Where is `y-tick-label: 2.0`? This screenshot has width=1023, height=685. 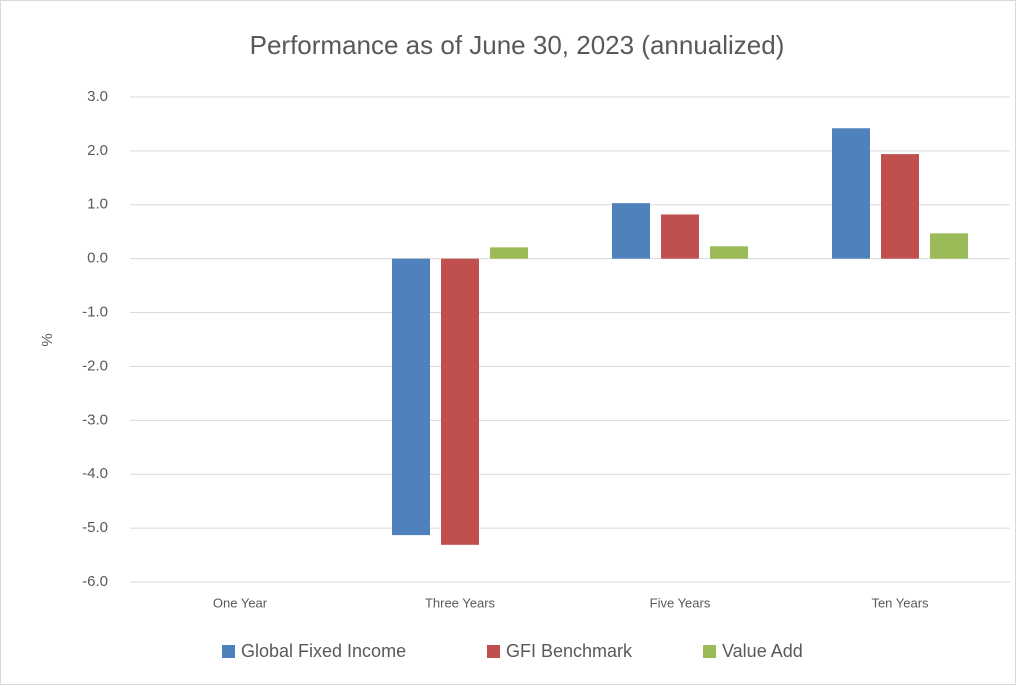
y-tick-label: 2.0 is located at coordinates (97, 150).